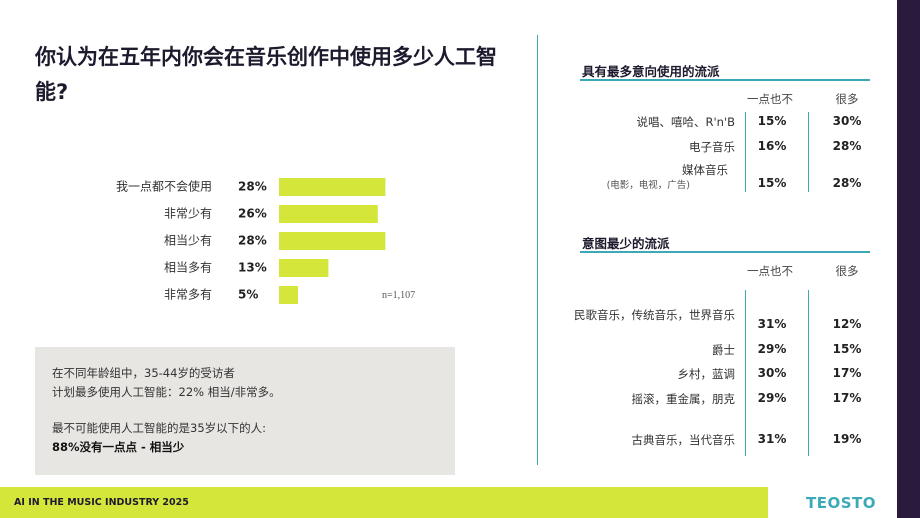 This screenshot has width=920, height=518. What do you see at coordinates (118, 447) in the screenshot?
I see `note-highlight: 88%没有一点点 - 相当少` at bounding box center [118, 447].